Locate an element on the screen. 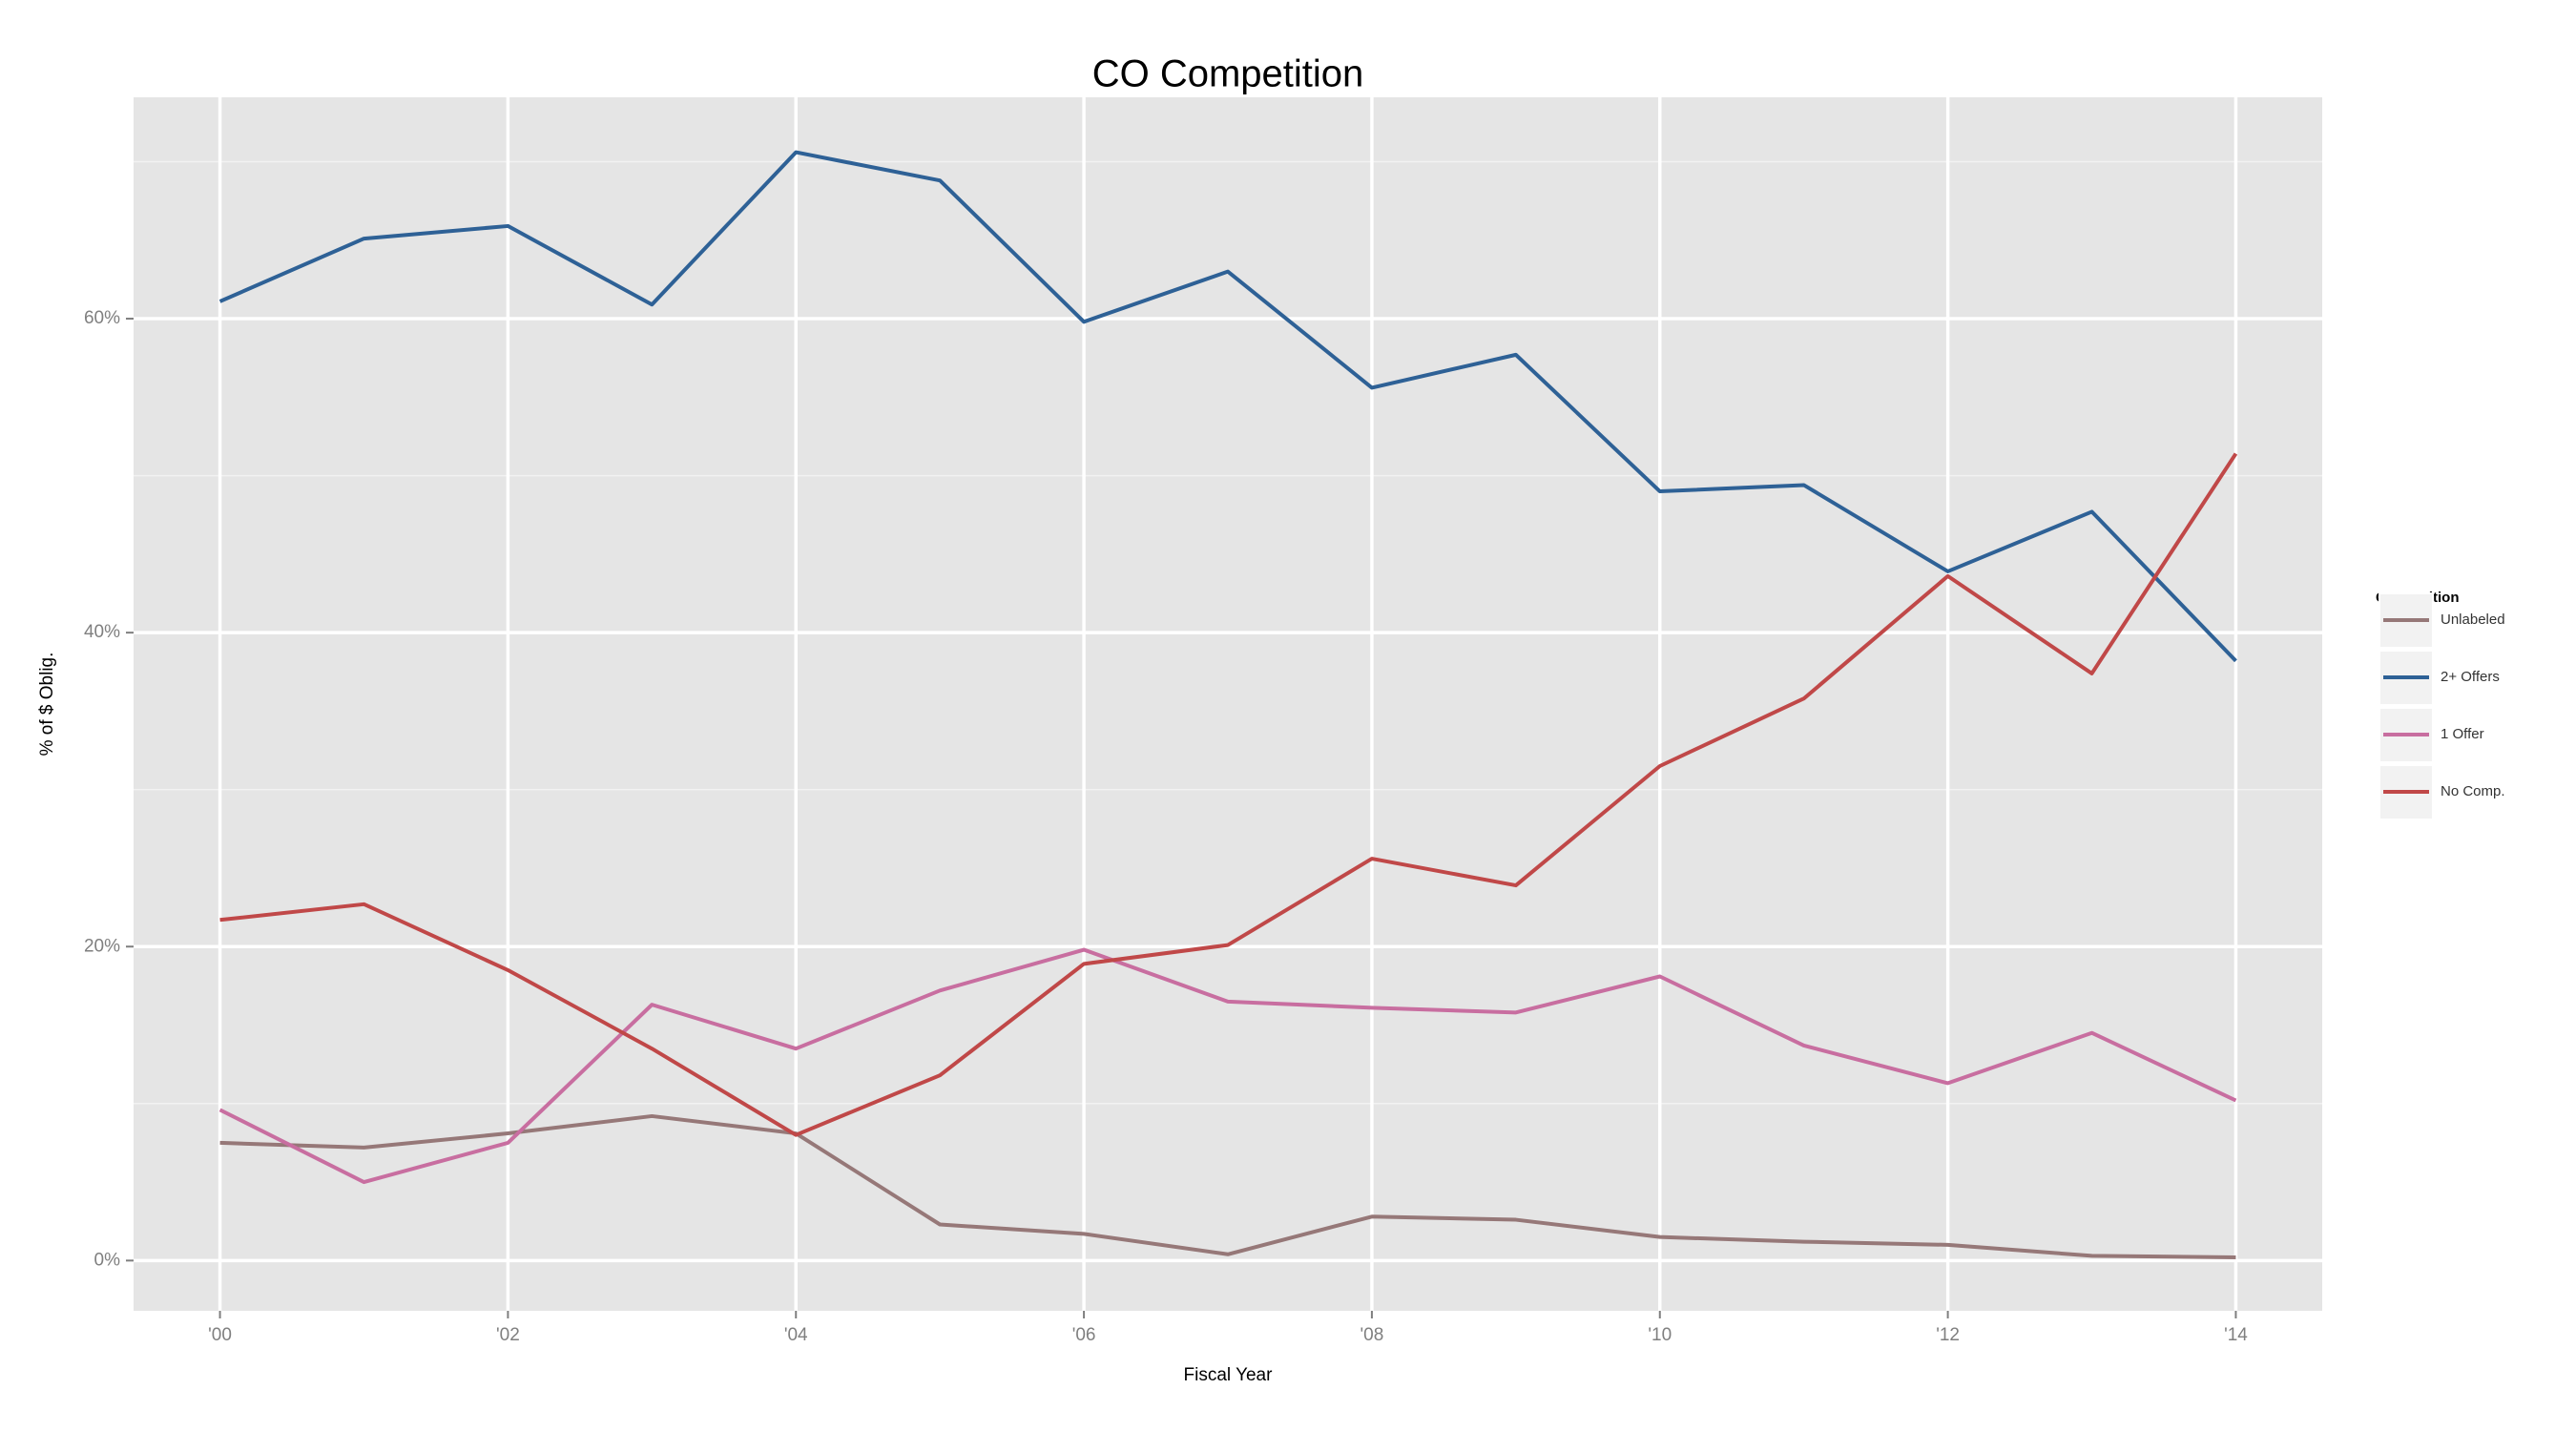 This screenshot has height=1431, width=2576. y-tick-label: 0% is located at coordinates (107, 1260).